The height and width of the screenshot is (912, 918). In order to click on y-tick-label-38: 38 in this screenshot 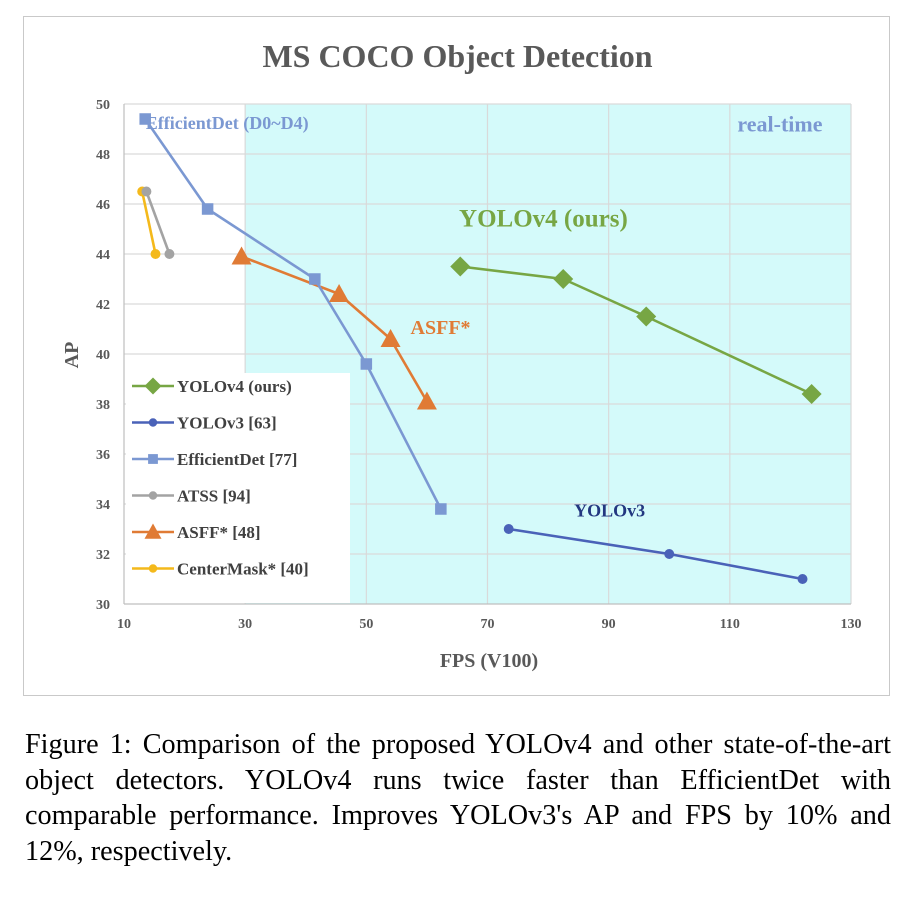, I will do `click(103, 405)`.